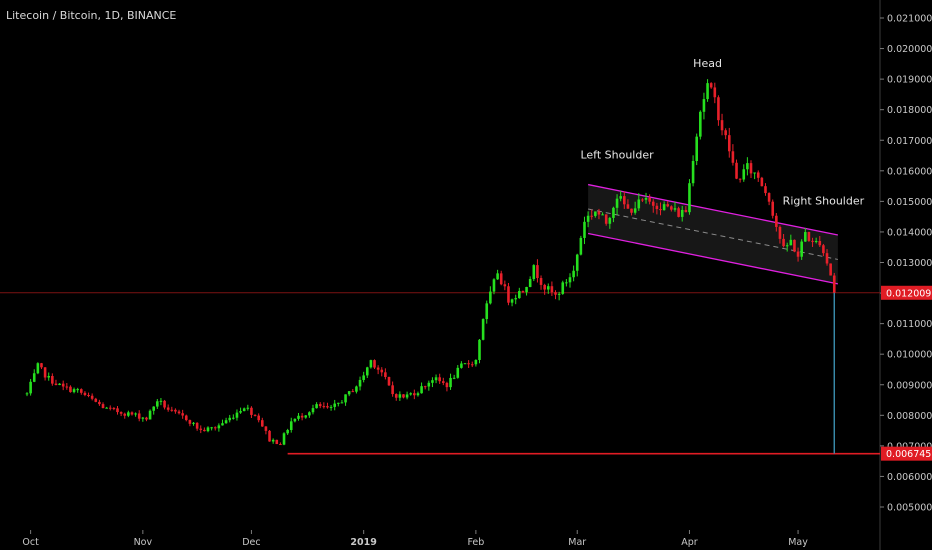  I want to click on time-axis-label: Mar, so click(577, 542).